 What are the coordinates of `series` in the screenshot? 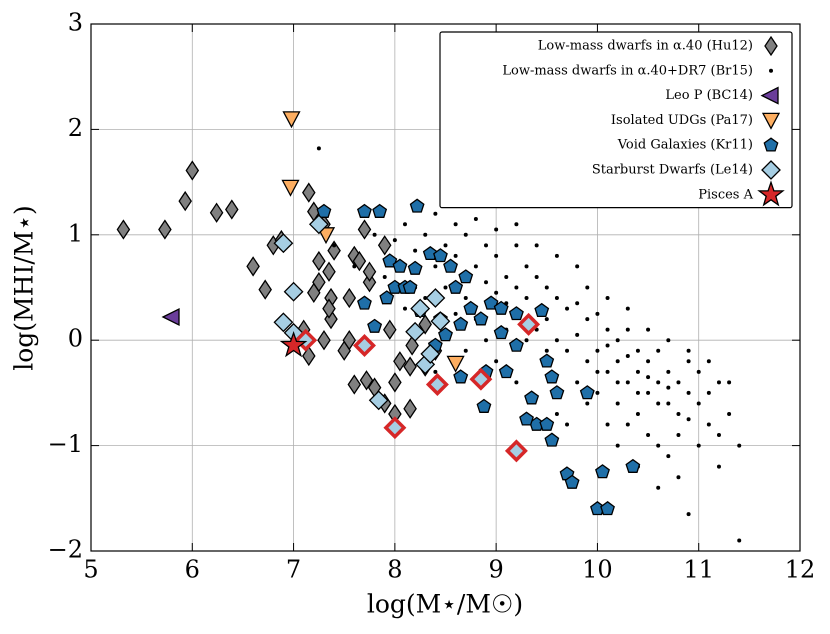 It's located at (373, 242).